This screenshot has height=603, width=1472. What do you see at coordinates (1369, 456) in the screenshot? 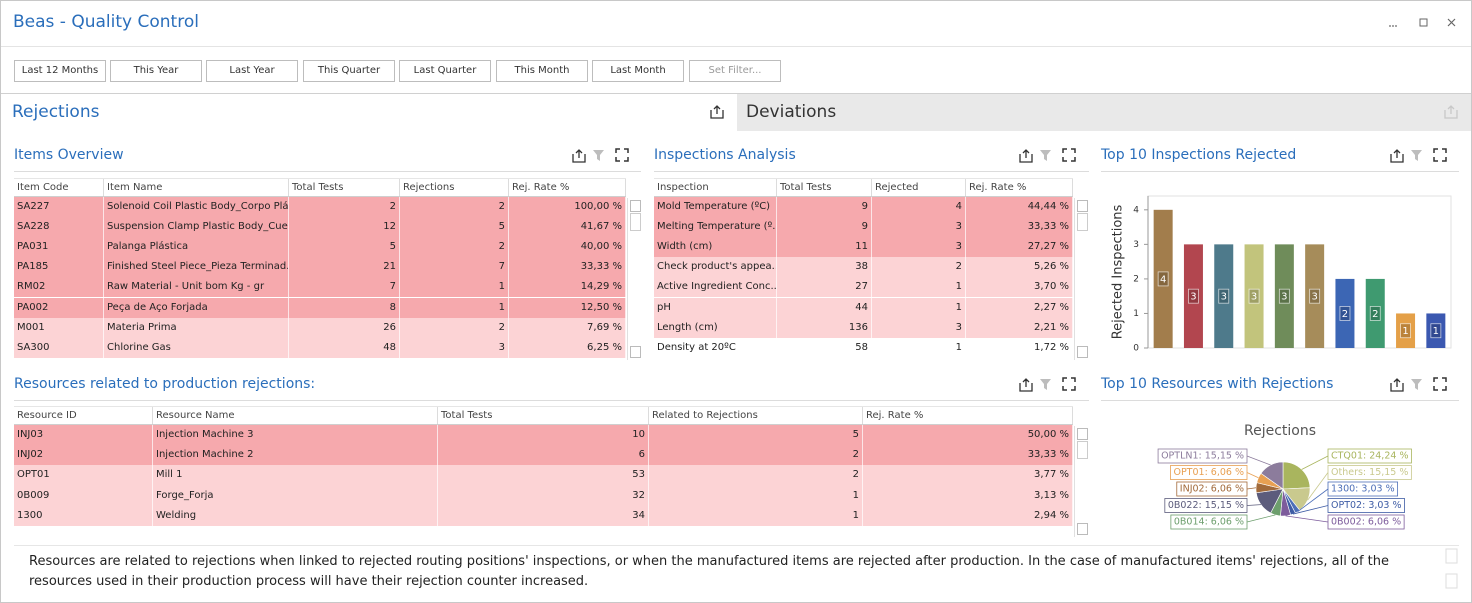
I see `pie-label: CTQ01: 24,24 %` at bounding box center [1369, 456].